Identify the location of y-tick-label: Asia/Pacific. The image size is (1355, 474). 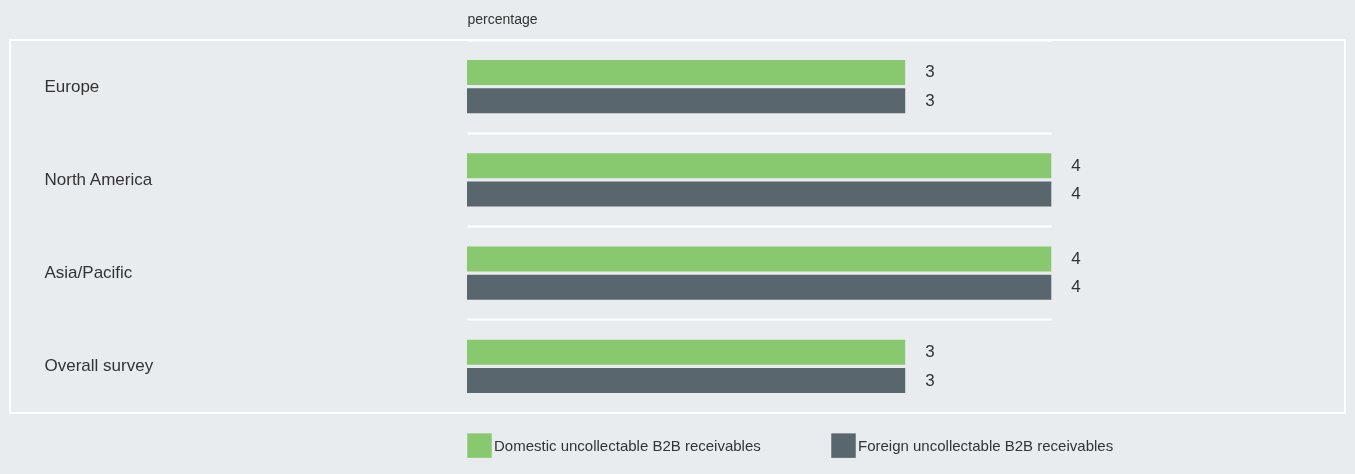
(88, 273).